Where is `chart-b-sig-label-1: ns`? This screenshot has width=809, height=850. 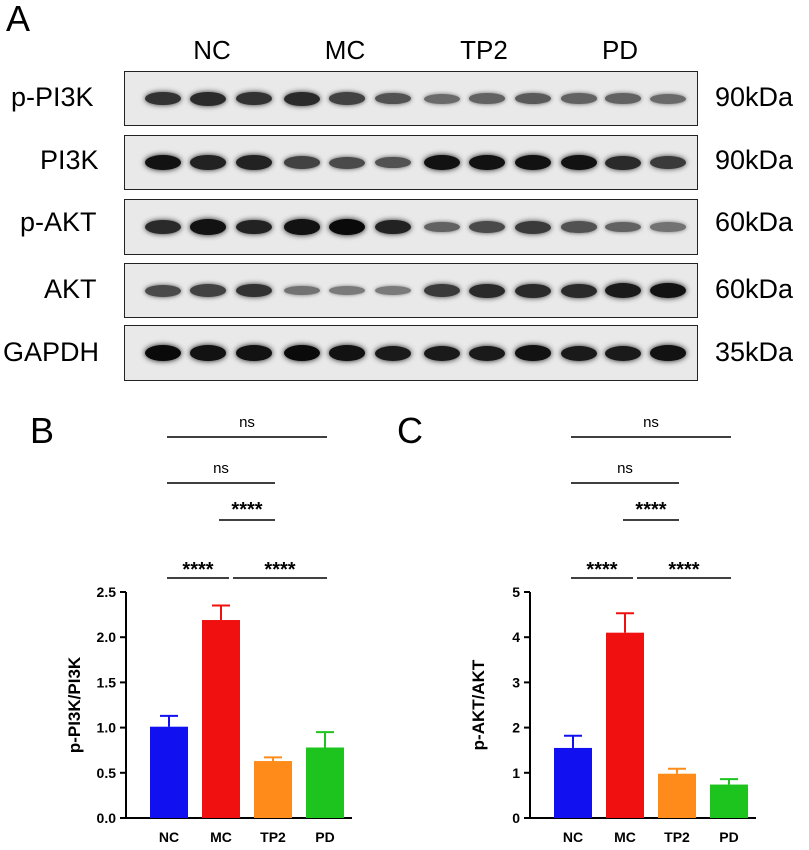
chart-b-sig-label-1: ns is located at coordinates (221, 468).